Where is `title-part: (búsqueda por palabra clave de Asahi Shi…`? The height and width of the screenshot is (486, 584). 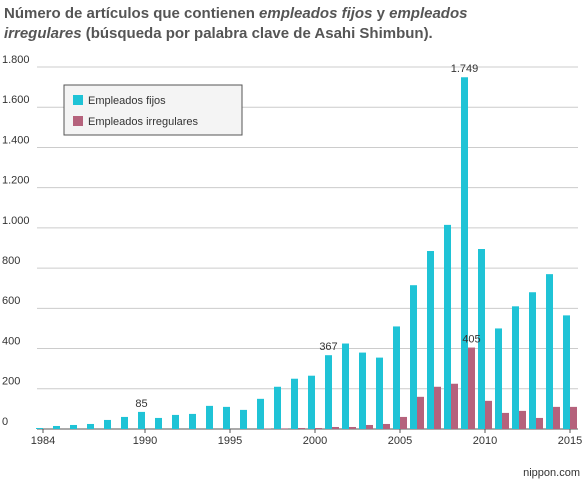 title-part: (búsqueda por palabra clave de Asahi Shi… is located at coordinates (257, 33).